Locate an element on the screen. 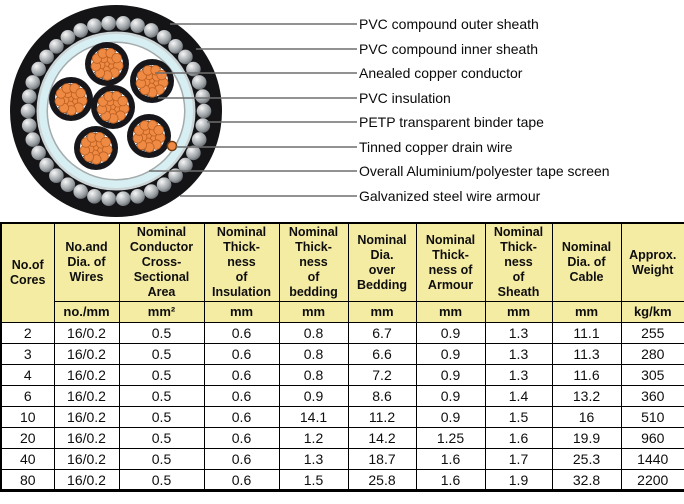  table-row: 10 16/0.2 0.5 0.6 14.1 11.2 0.9 1.5 16 510 is located at coordinates (342, 417).